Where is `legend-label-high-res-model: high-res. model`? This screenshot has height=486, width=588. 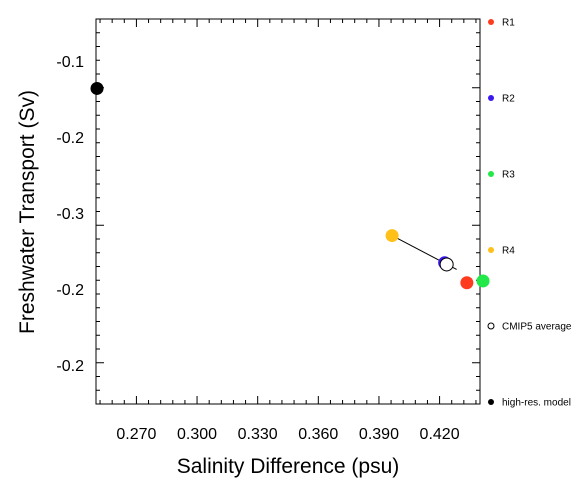 legend-label-high-res-model: high-res. model is located at coordinates (536, 403).